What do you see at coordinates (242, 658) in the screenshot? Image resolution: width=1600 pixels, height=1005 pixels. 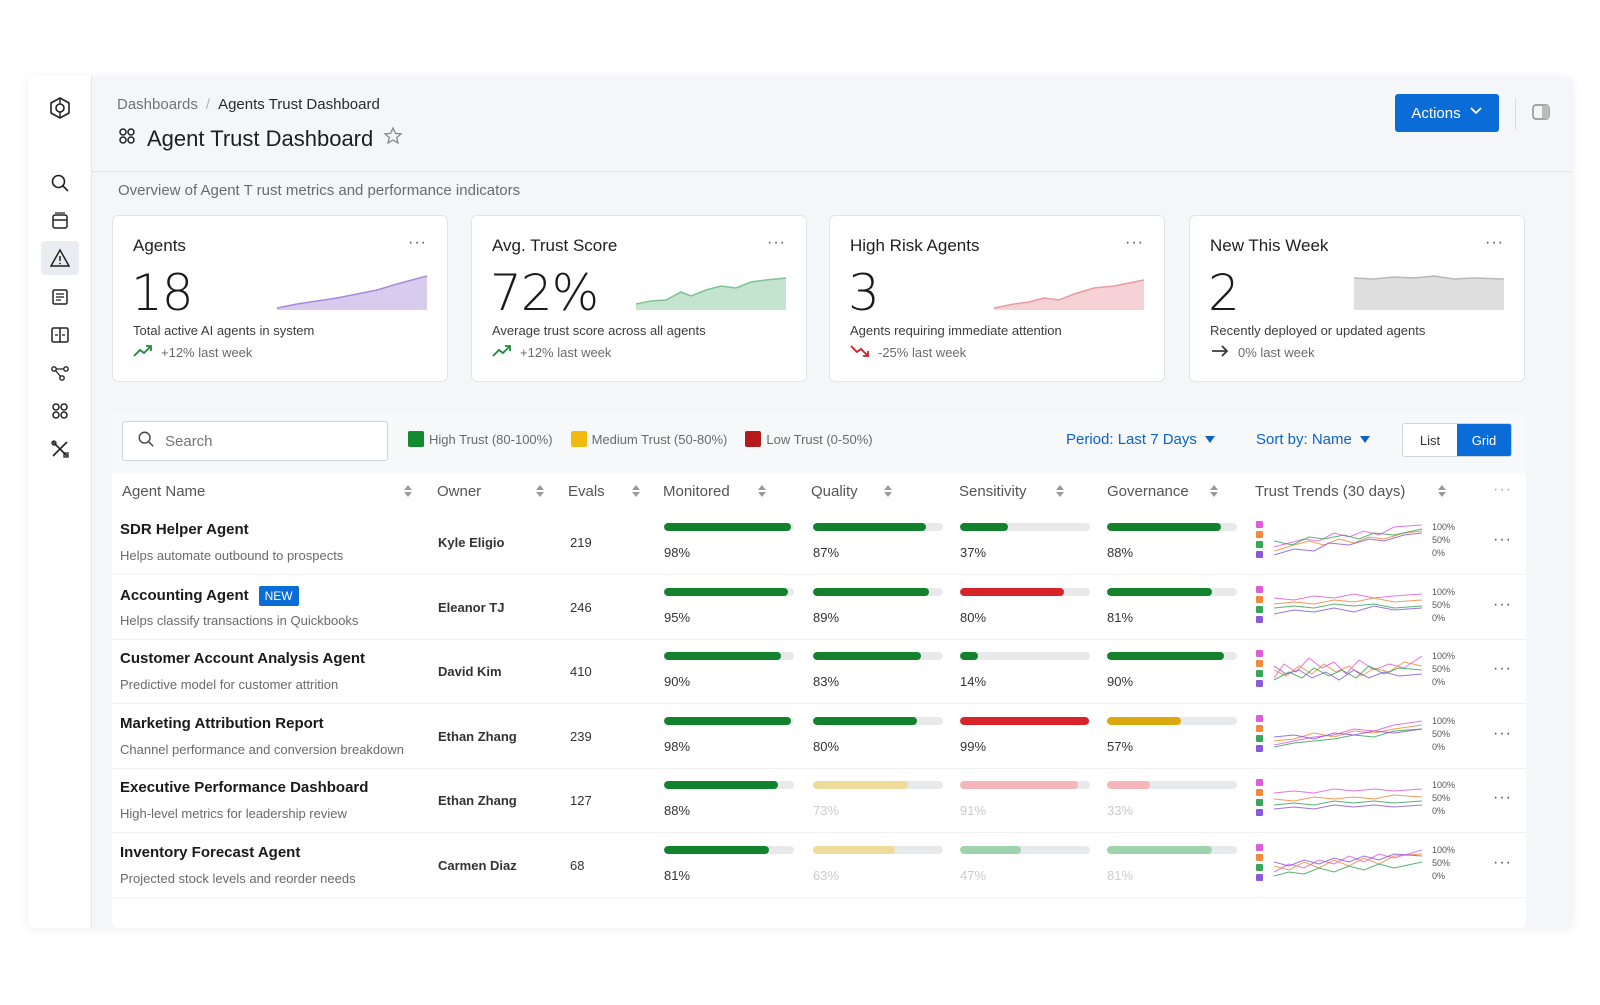 I see `agent-name: Customer Account Analysis Agent` at bounding box center [242, 658].